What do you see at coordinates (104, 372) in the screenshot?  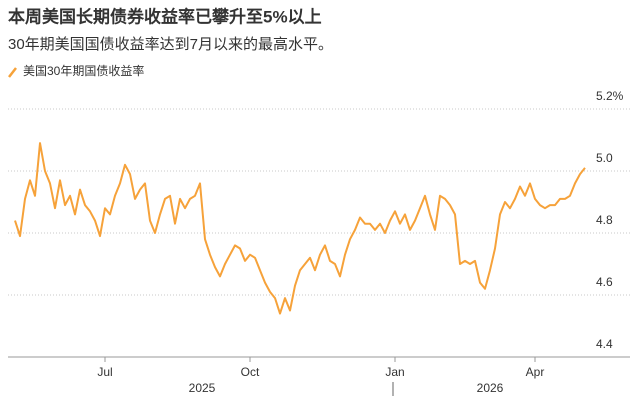 I see `x-tick-label: Jul` at bounding box center [104, 372].